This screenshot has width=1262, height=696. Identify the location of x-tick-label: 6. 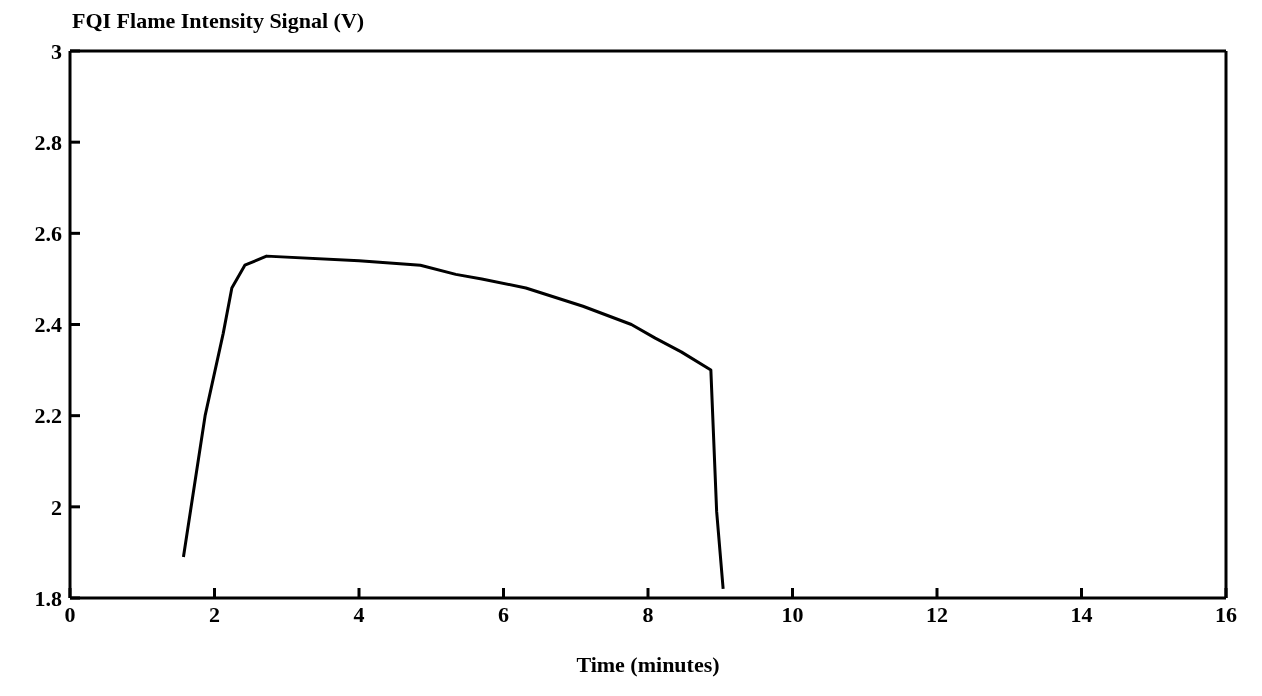
(503, 614).